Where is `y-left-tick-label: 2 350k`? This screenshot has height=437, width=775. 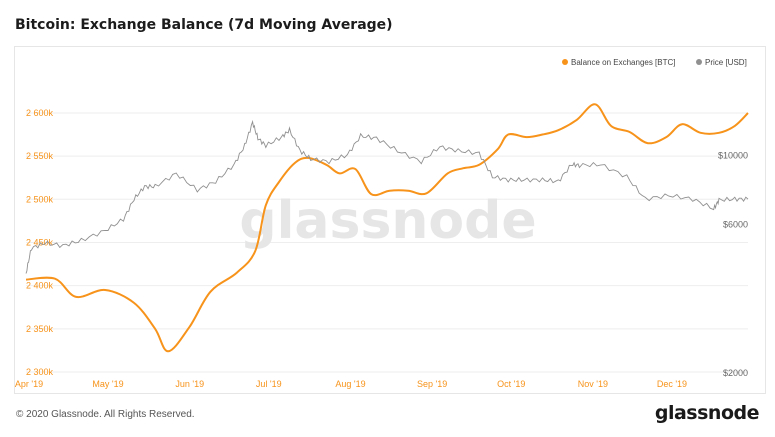 y-left-tick-label: 2 350k is located at coordinates (40, 329).